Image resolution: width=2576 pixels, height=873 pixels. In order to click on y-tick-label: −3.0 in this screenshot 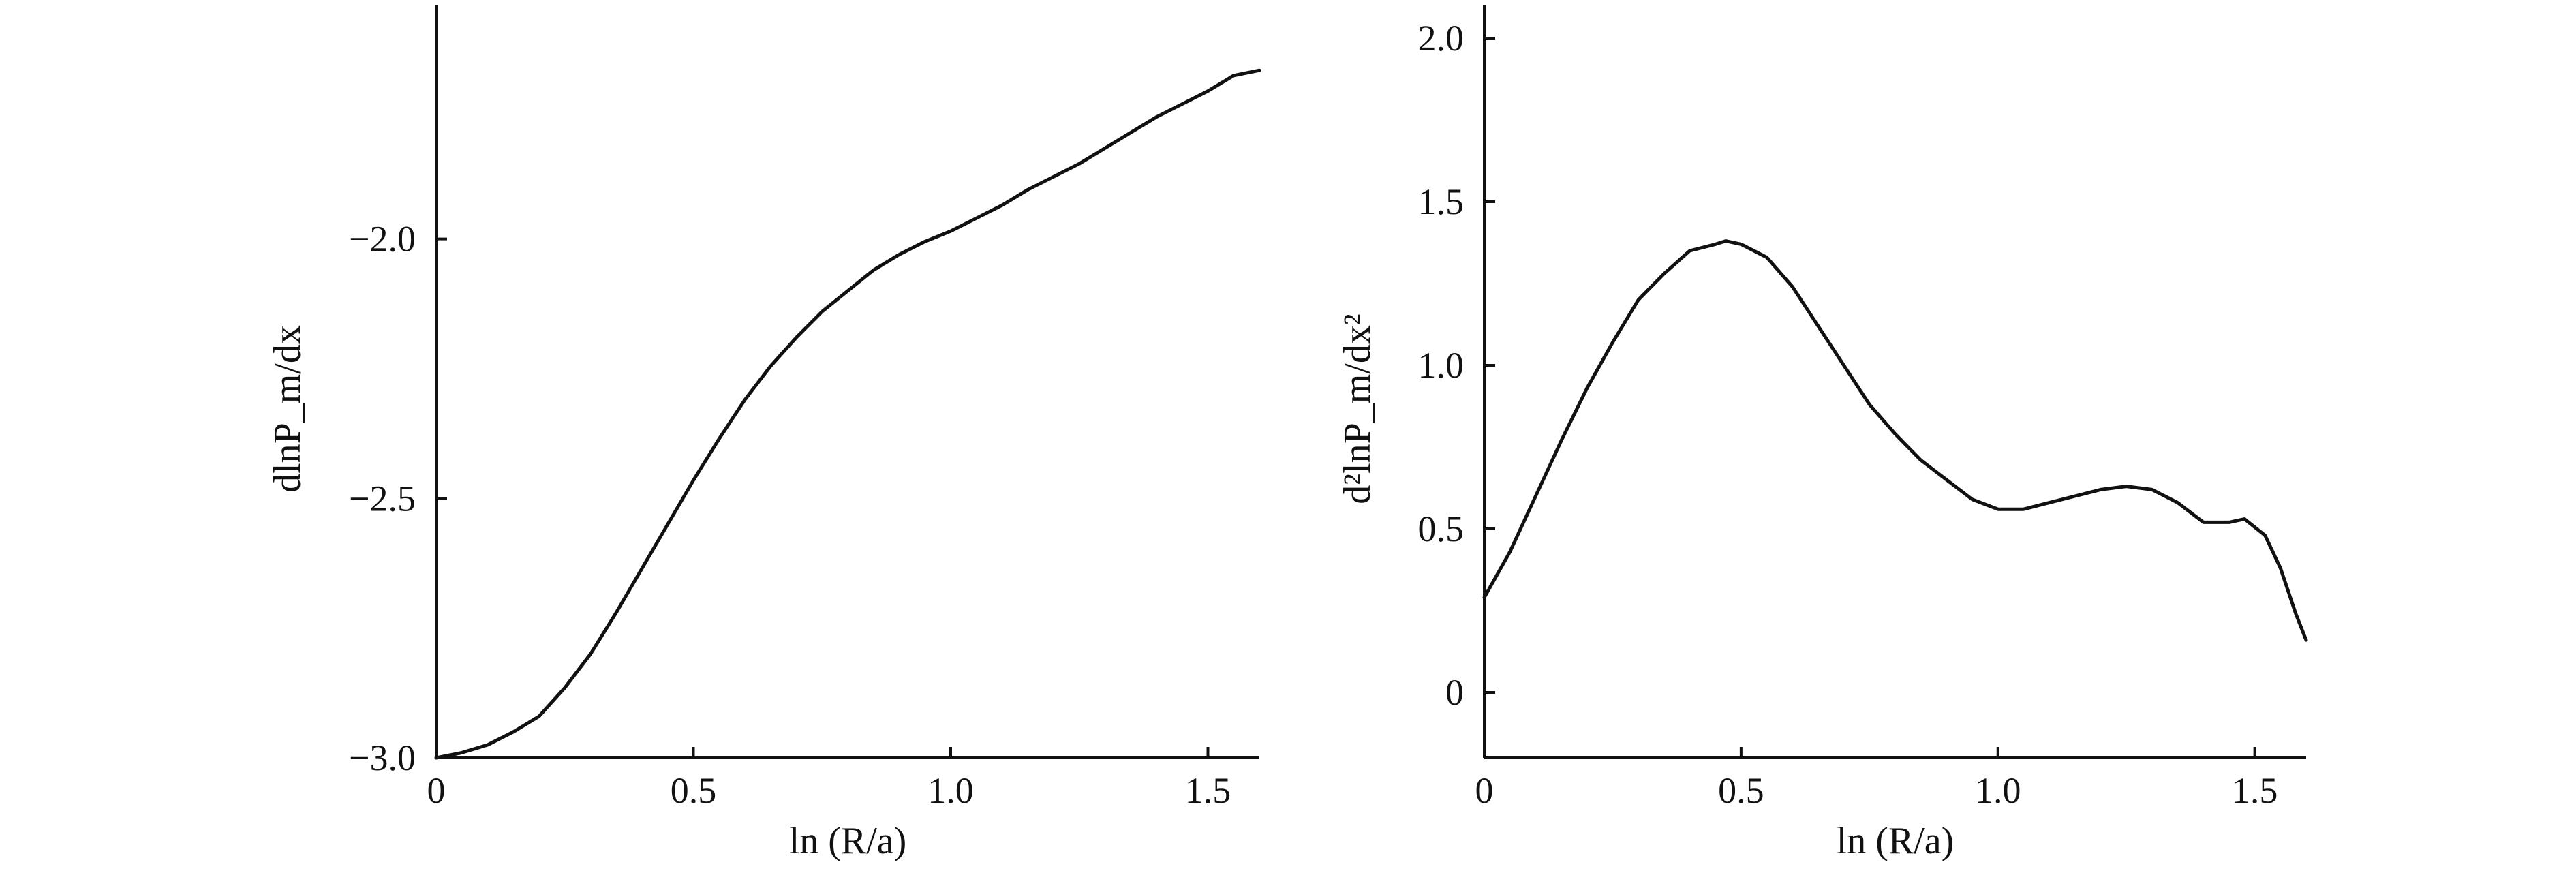, I will do `click(382, 757)`.